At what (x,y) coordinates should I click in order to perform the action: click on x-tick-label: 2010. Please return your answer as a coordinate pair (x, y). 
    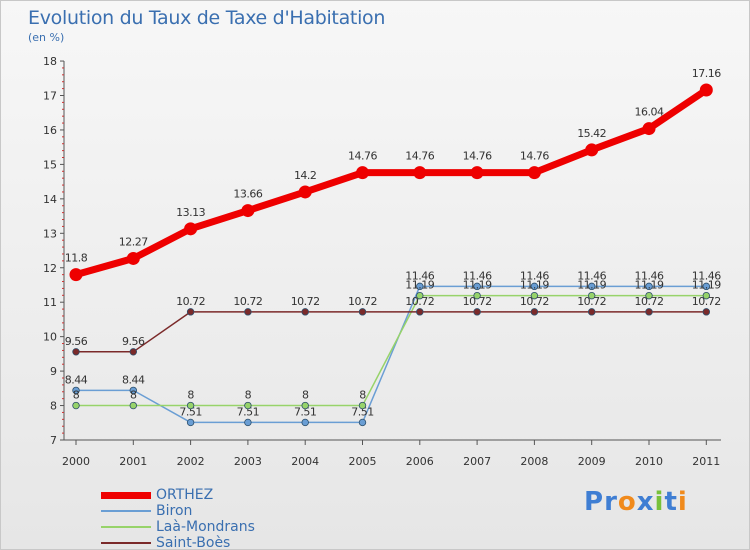
    Looking at the image, I should click on (649, 461).